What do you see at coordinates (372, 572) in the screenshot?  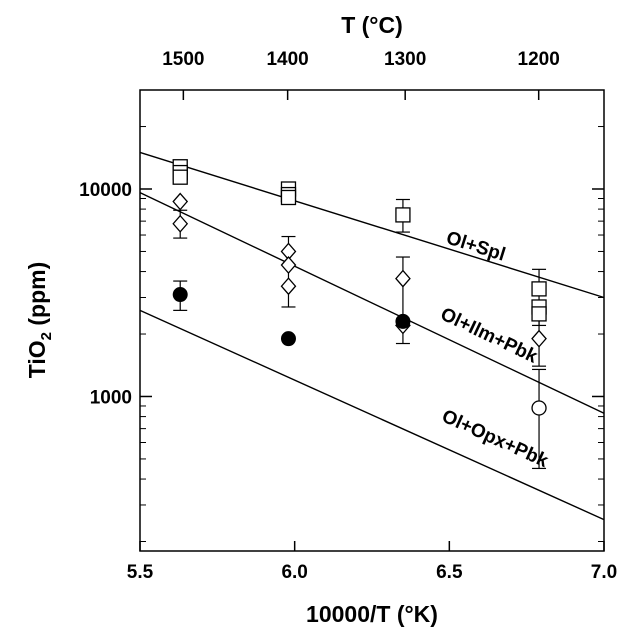 I see `x-tick-labels: 5.5 6.0 6.5 7.0` at bounding box center [372, 572].